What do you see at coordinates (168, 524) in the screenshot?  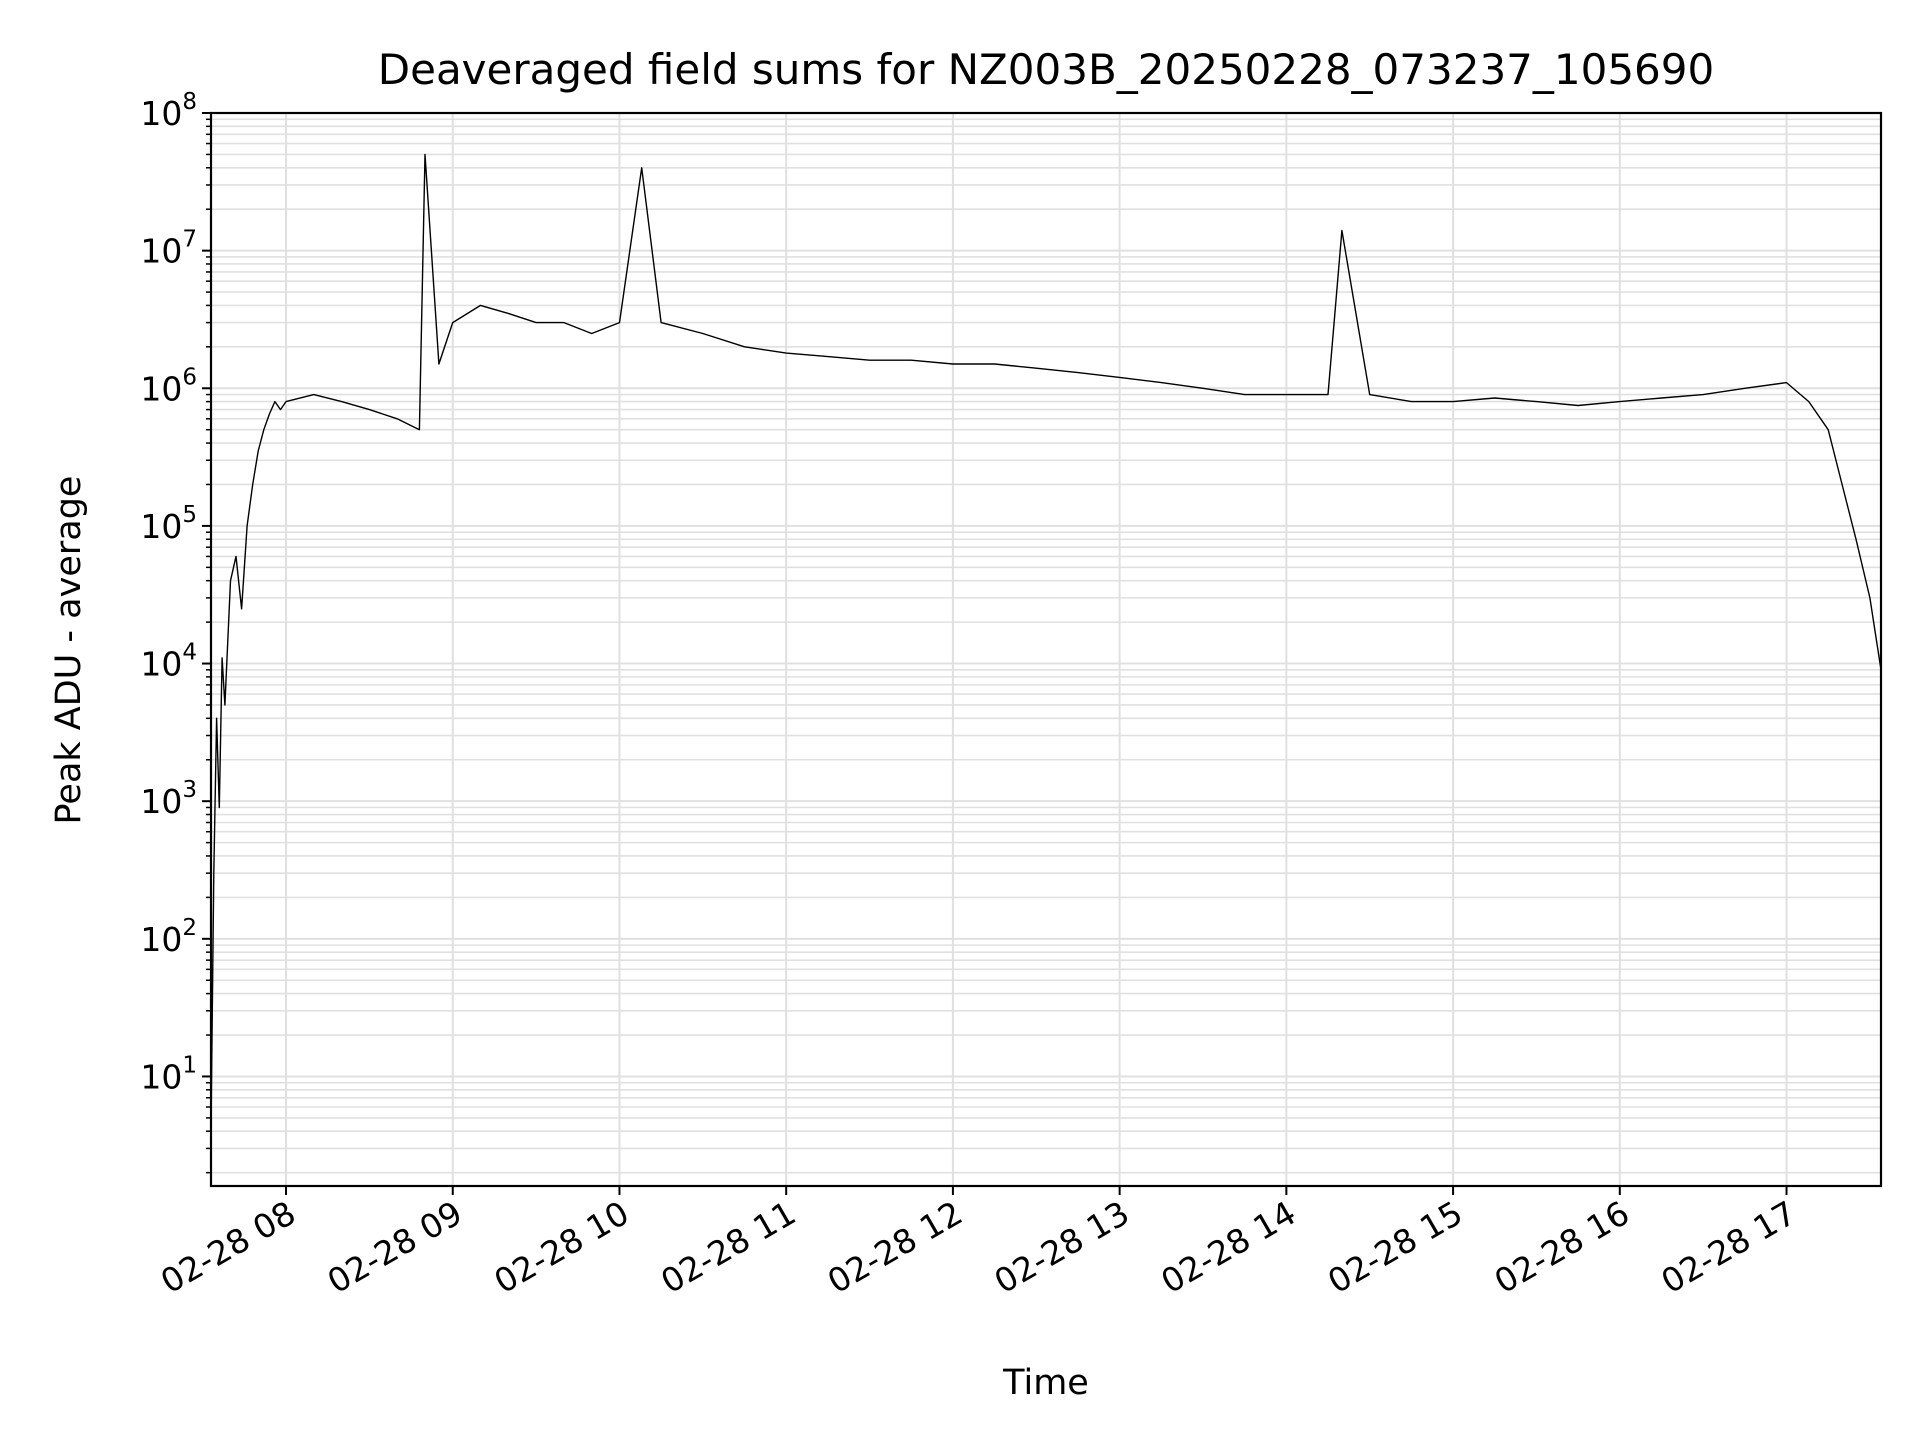 I see `y-tick-label: 10⁵` at bounding box center [168, 524].